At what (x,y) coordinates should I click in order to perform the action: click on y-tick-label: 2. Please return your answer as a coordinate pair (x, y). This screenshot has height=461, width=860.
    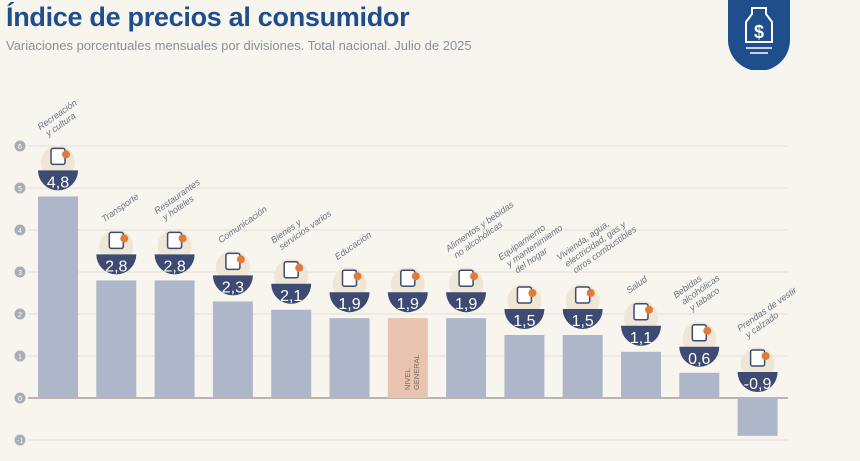
    Looking at the image, I should click on (20, 315).